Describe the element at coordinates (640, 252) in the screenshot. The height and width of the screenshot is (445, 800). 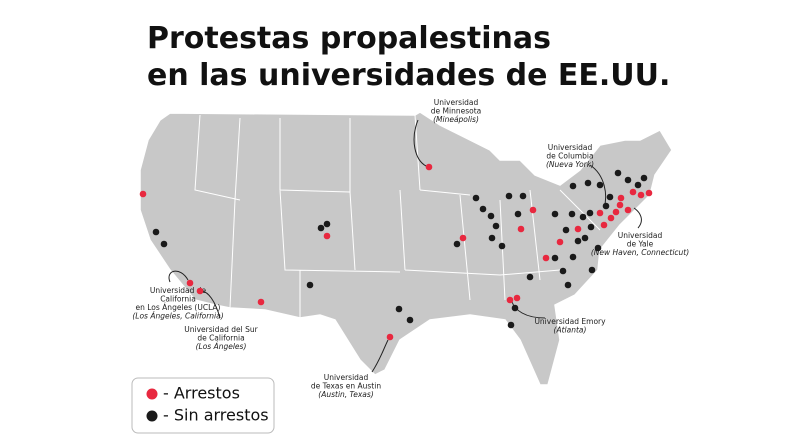
I see `annotation-place: (New Haven, Connecticut)` at that location.